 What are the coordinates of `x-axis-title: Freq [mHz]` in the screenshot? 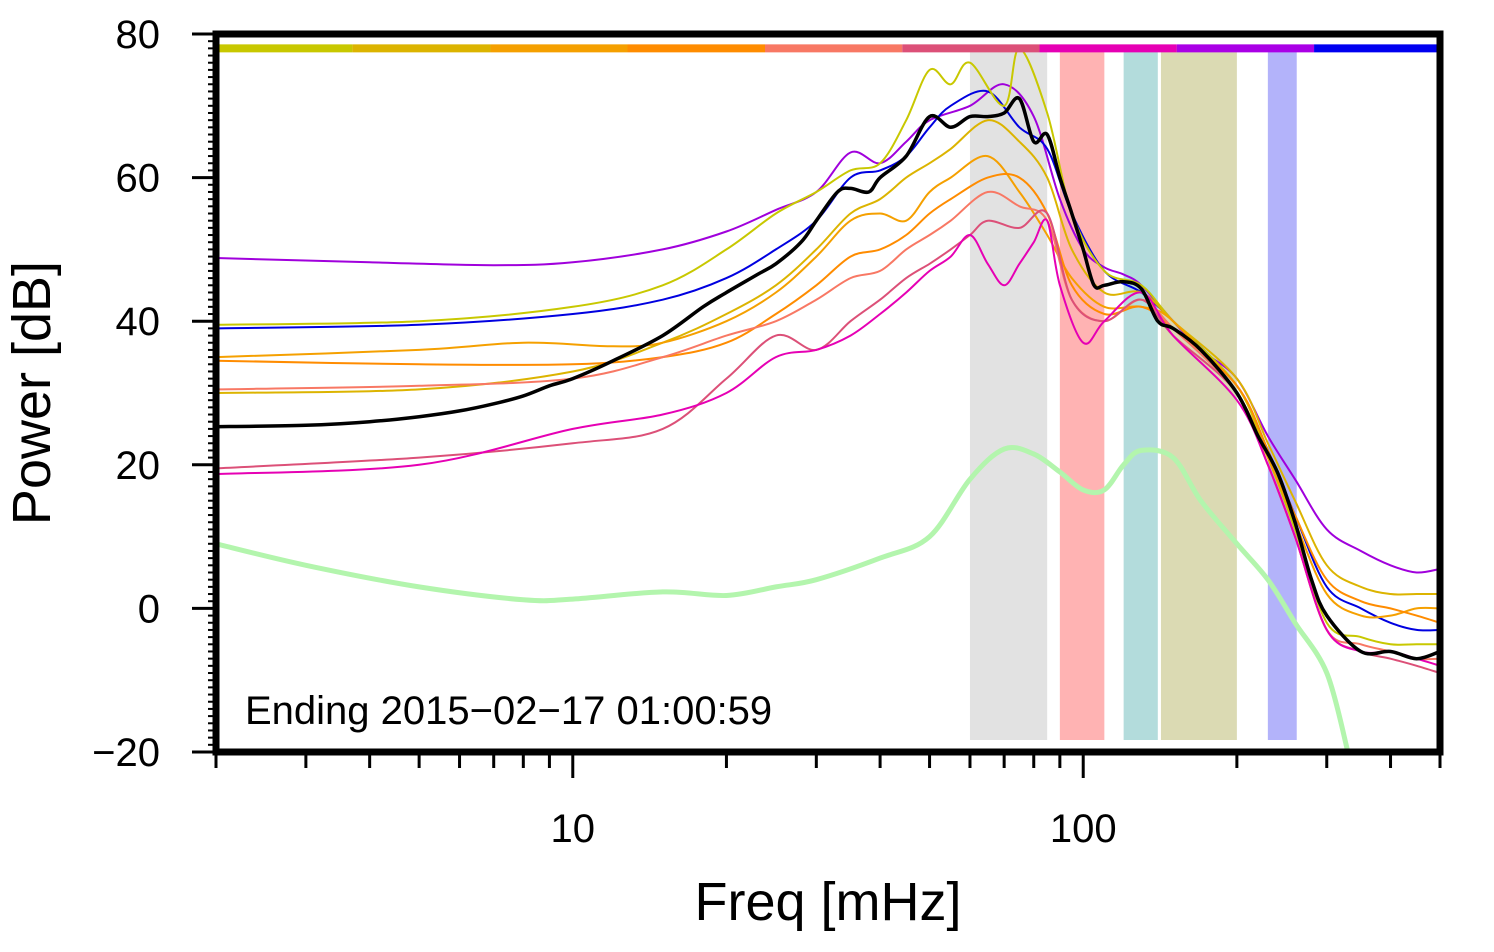 It's located at (827, 902).